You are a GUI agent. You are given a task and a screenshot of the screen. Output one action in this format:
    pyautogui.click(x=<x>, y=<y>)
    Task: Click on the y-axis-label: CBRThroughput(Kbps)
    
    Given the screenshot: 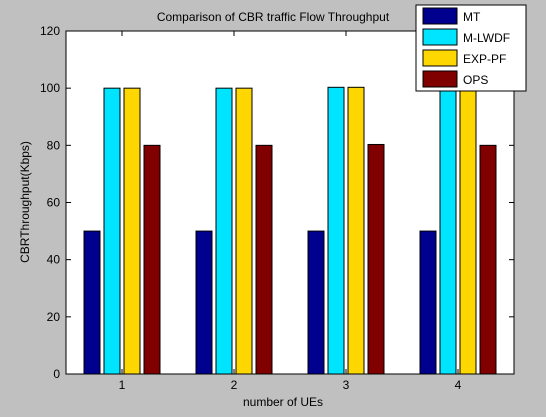 What is the action you would take?
    pyautogui.click(x=25, y=202)
    